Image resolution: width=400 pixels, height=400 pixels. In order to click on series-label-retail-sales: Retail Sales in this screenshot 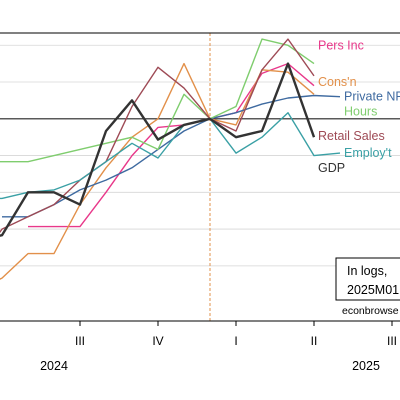, I will do `click(351, 136)`.